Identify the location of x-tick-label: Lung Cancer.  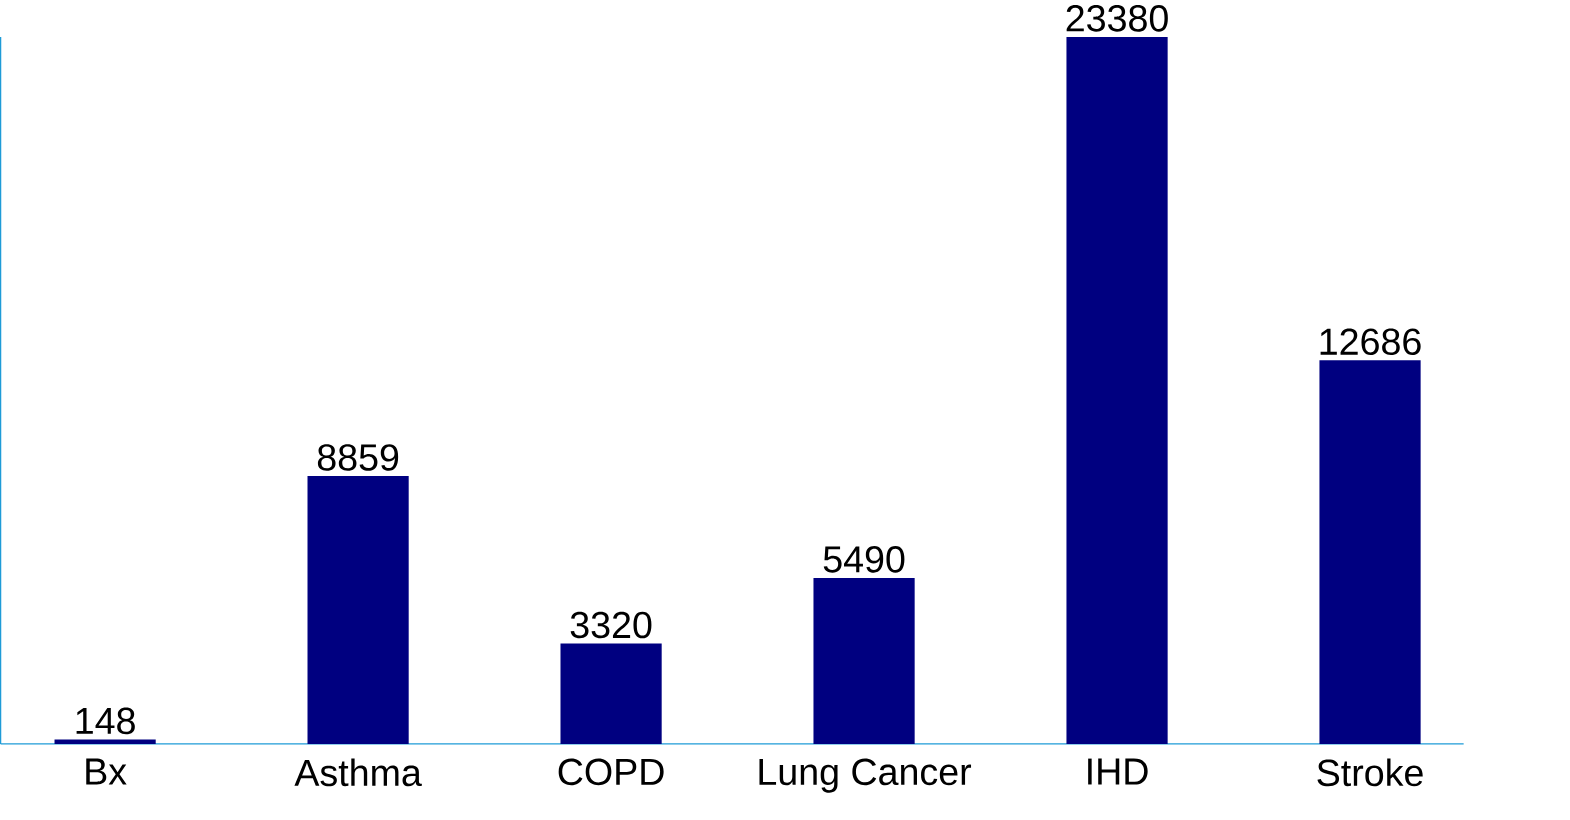
(865, 775).